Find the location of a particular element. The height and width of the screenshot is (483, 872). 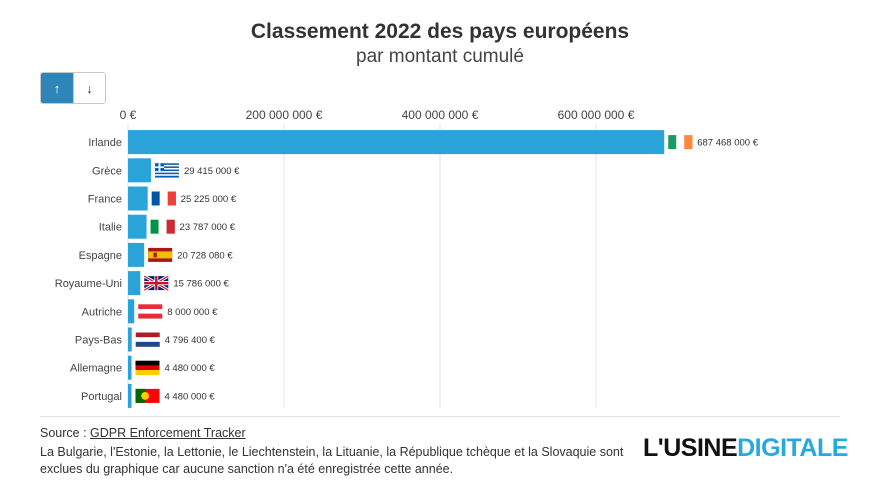

source-prefix: Source : is located at coordinates (65, 433).